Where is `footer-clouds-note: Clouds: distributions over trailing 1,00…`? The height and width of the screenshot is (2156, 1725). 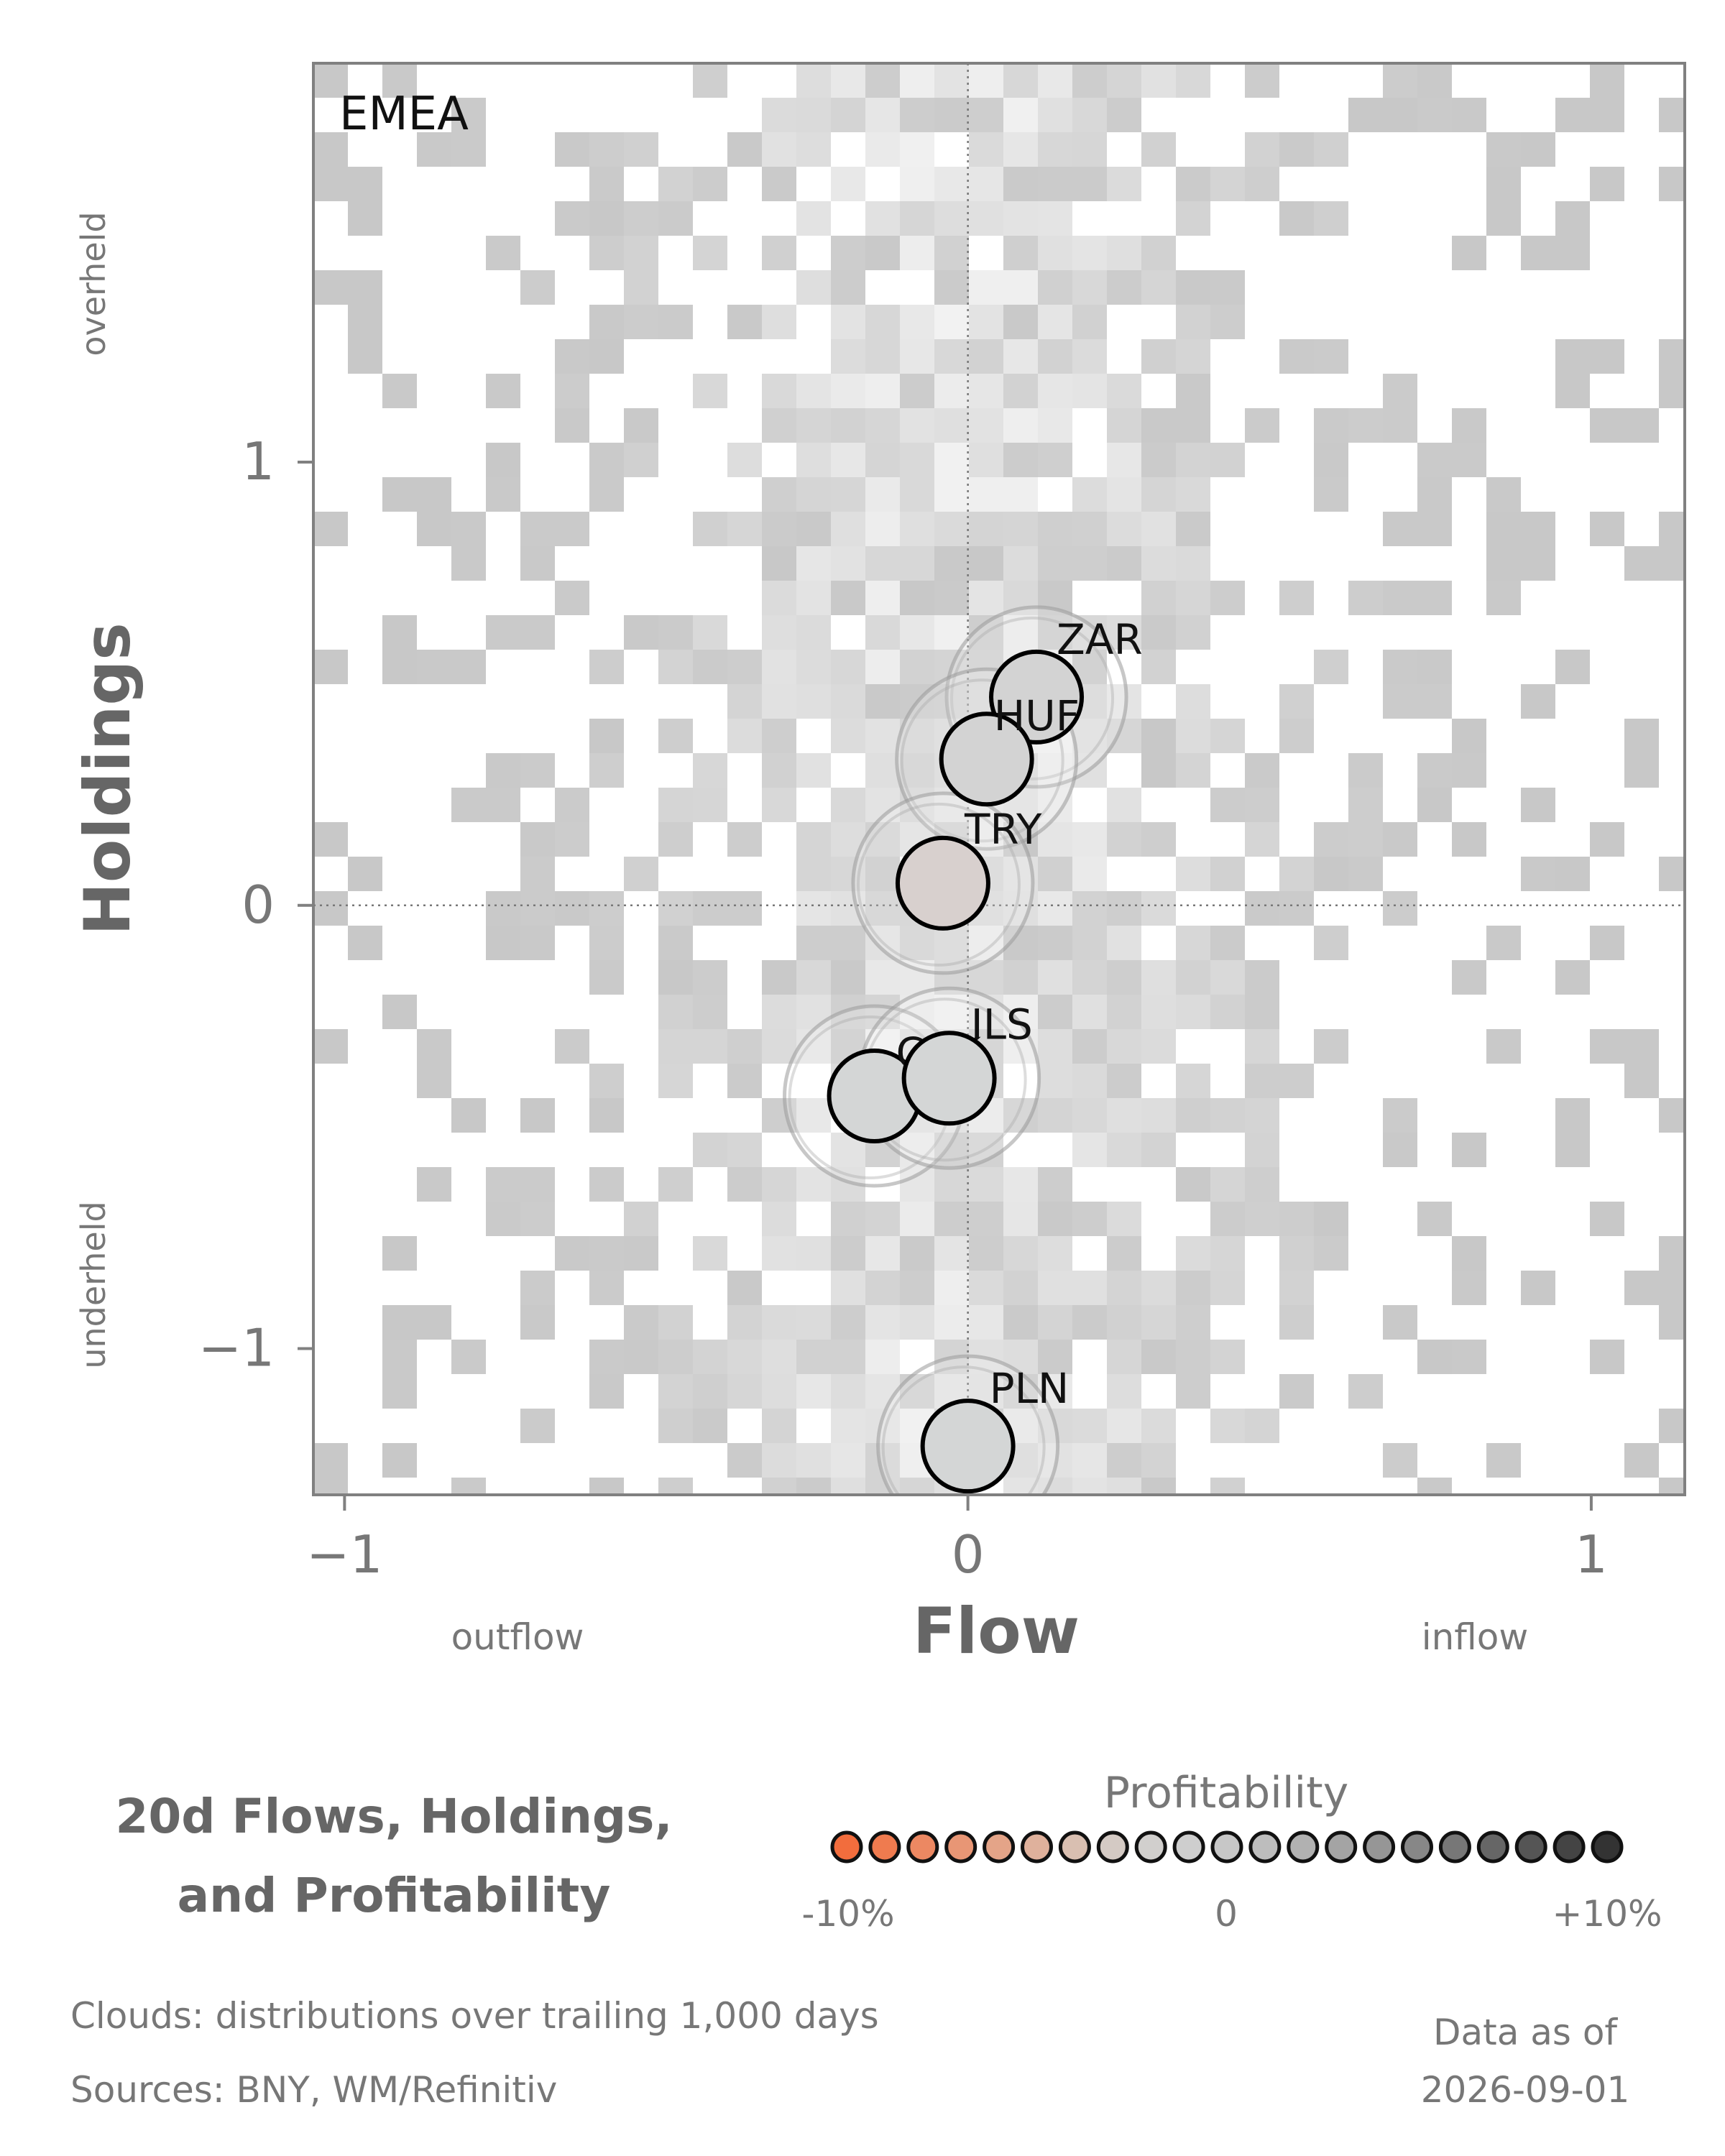 footer-clouds-note: Clouds: distributions over trailing 1,00… is located at coordinates (474, 2016).